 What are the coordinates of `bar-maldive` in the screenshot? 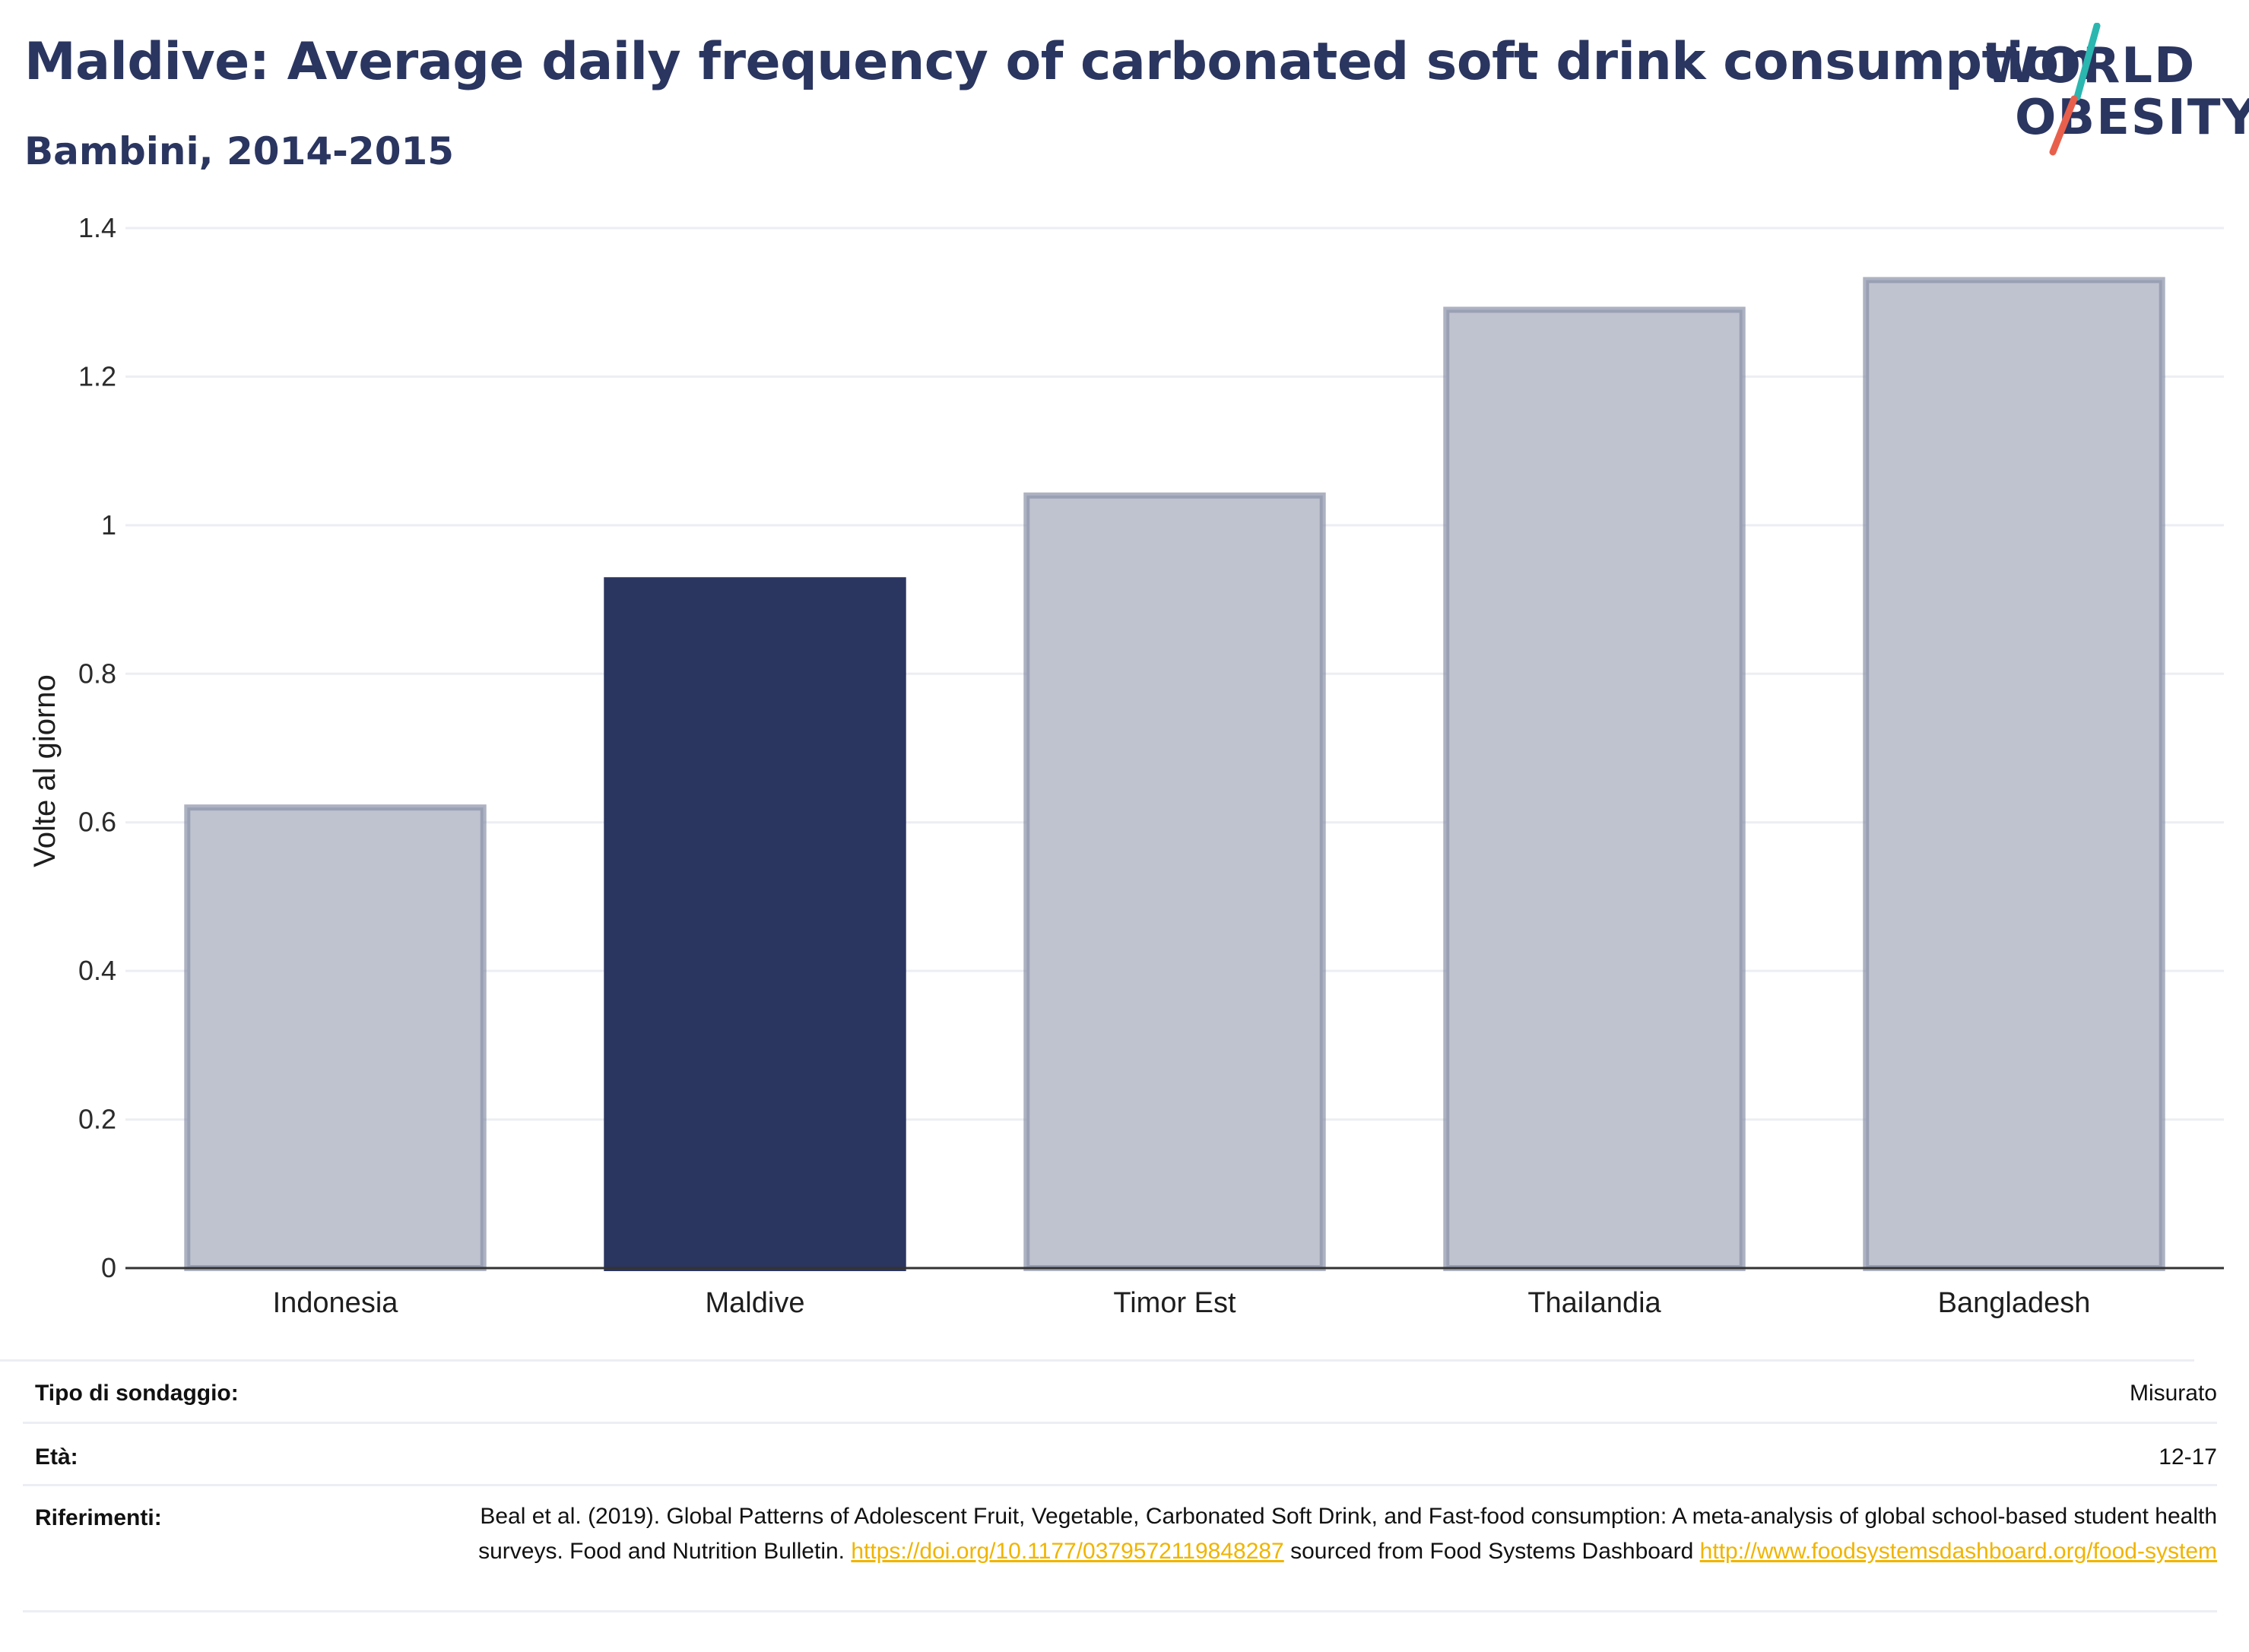 It's located at (755, 924).